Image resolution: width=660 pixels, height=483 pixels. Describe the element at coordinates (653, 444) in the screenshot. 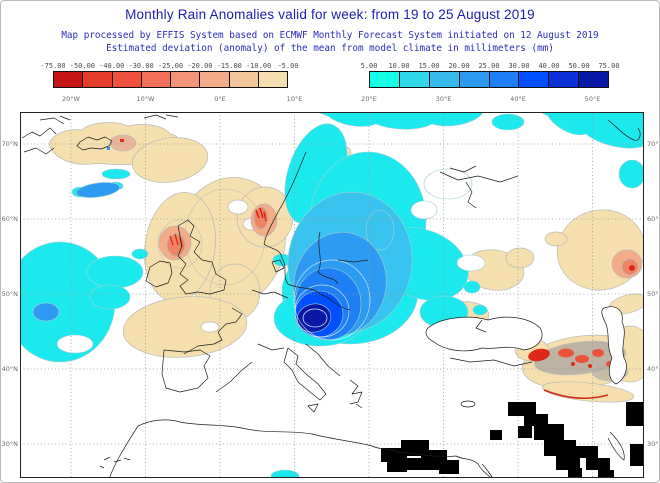

I see `lat-label-right: 30°N` at that location.